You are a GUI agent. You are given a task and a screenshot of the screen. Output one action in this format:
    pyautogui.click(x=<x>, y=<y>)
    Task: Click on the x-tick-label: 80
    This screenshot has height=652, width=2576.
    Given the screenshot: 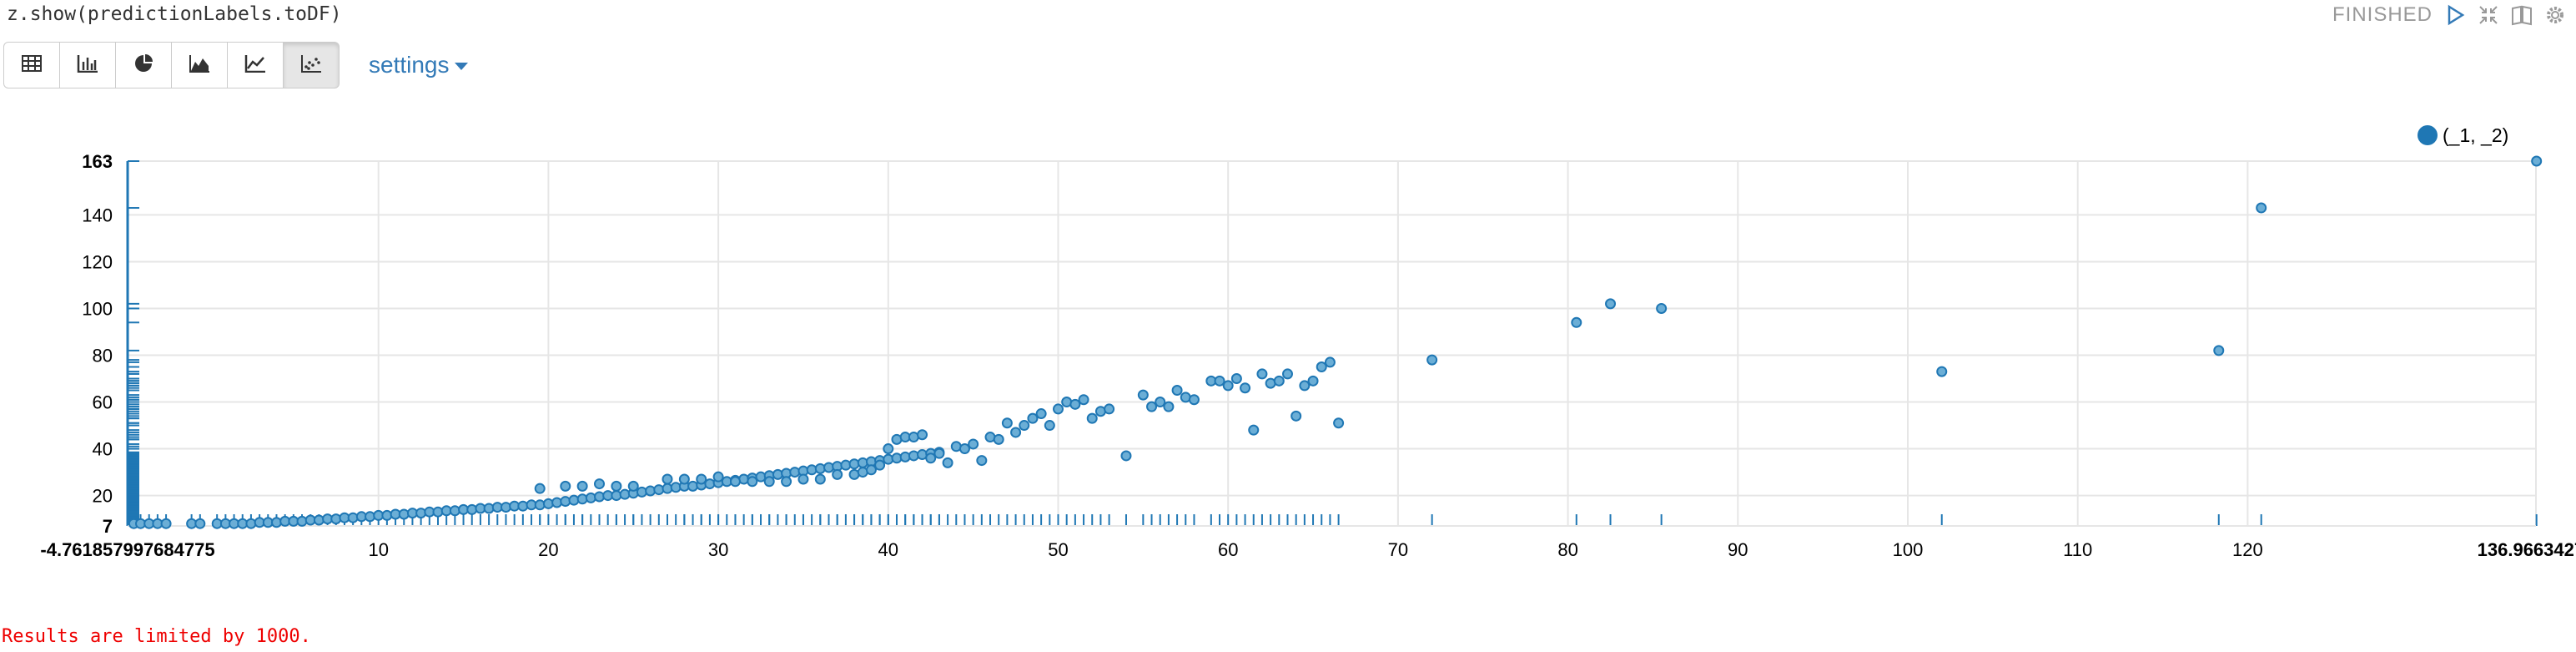 What is the action you would take?
    pyautogui.click(x=1567, y=549)
    